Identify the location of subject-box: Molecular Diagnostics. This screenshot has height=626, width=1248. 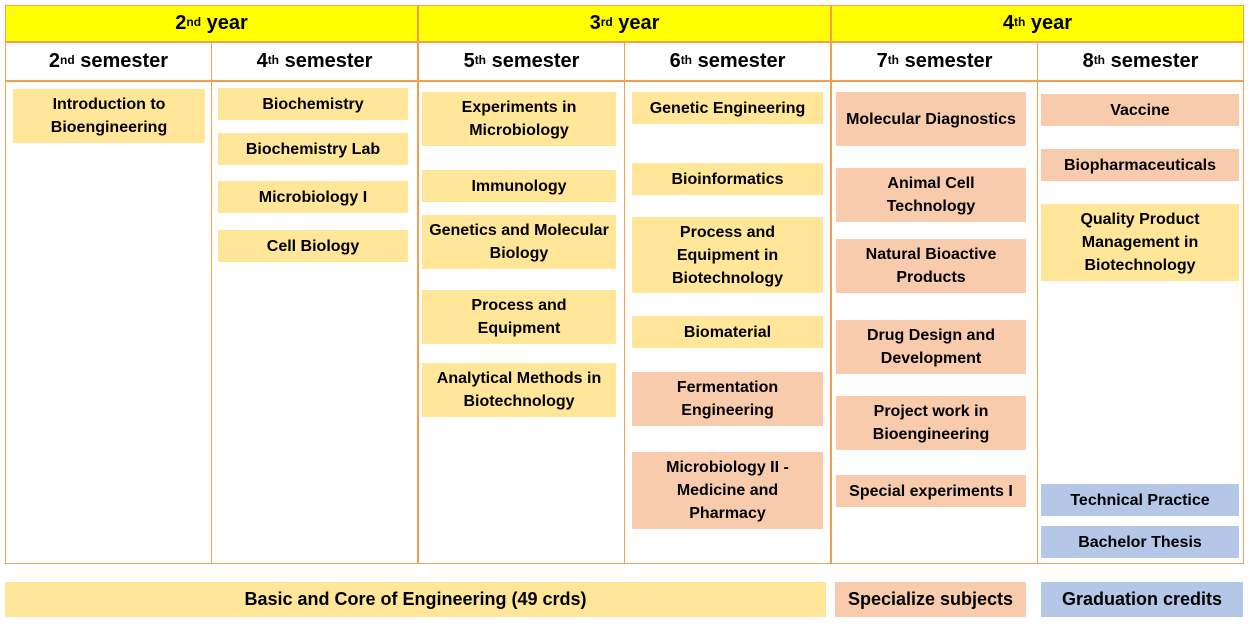
(931, 119).